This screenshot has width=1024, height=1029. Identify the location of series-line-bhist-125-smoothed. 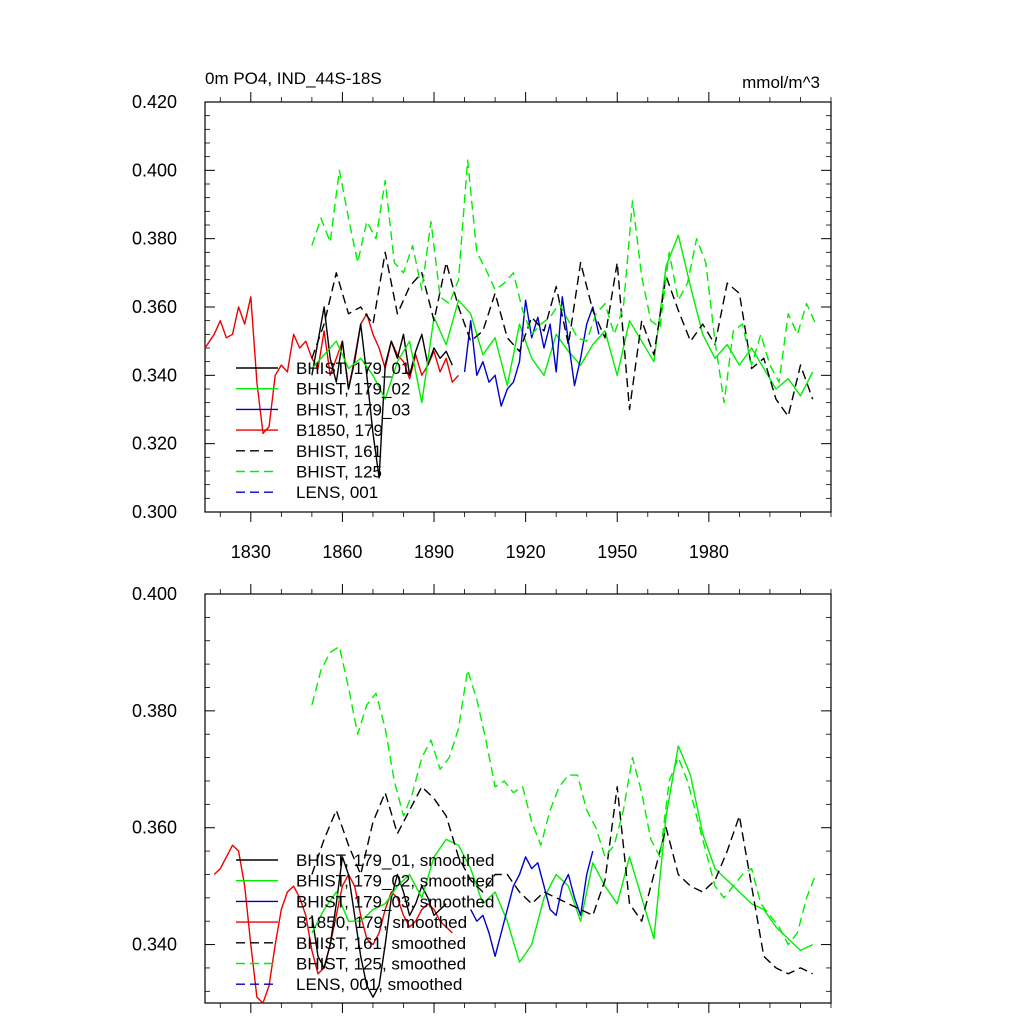
(564, 795).